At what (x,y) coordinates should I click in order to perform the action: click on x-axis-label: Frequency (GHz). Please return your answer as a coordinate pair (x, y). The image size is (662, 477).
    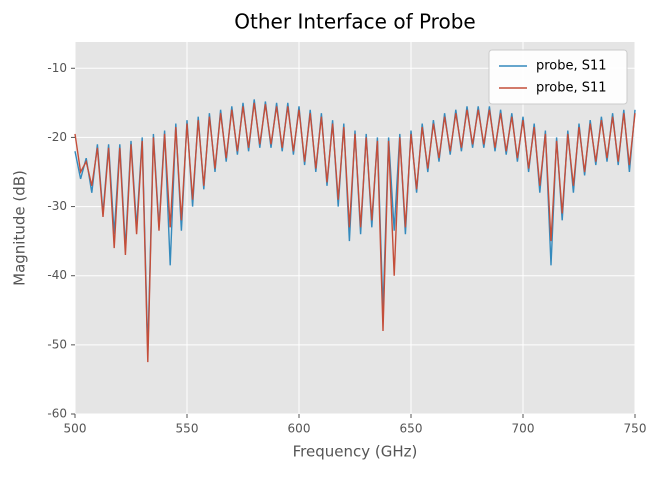
    Looking at the image, I should click on (355, 452).